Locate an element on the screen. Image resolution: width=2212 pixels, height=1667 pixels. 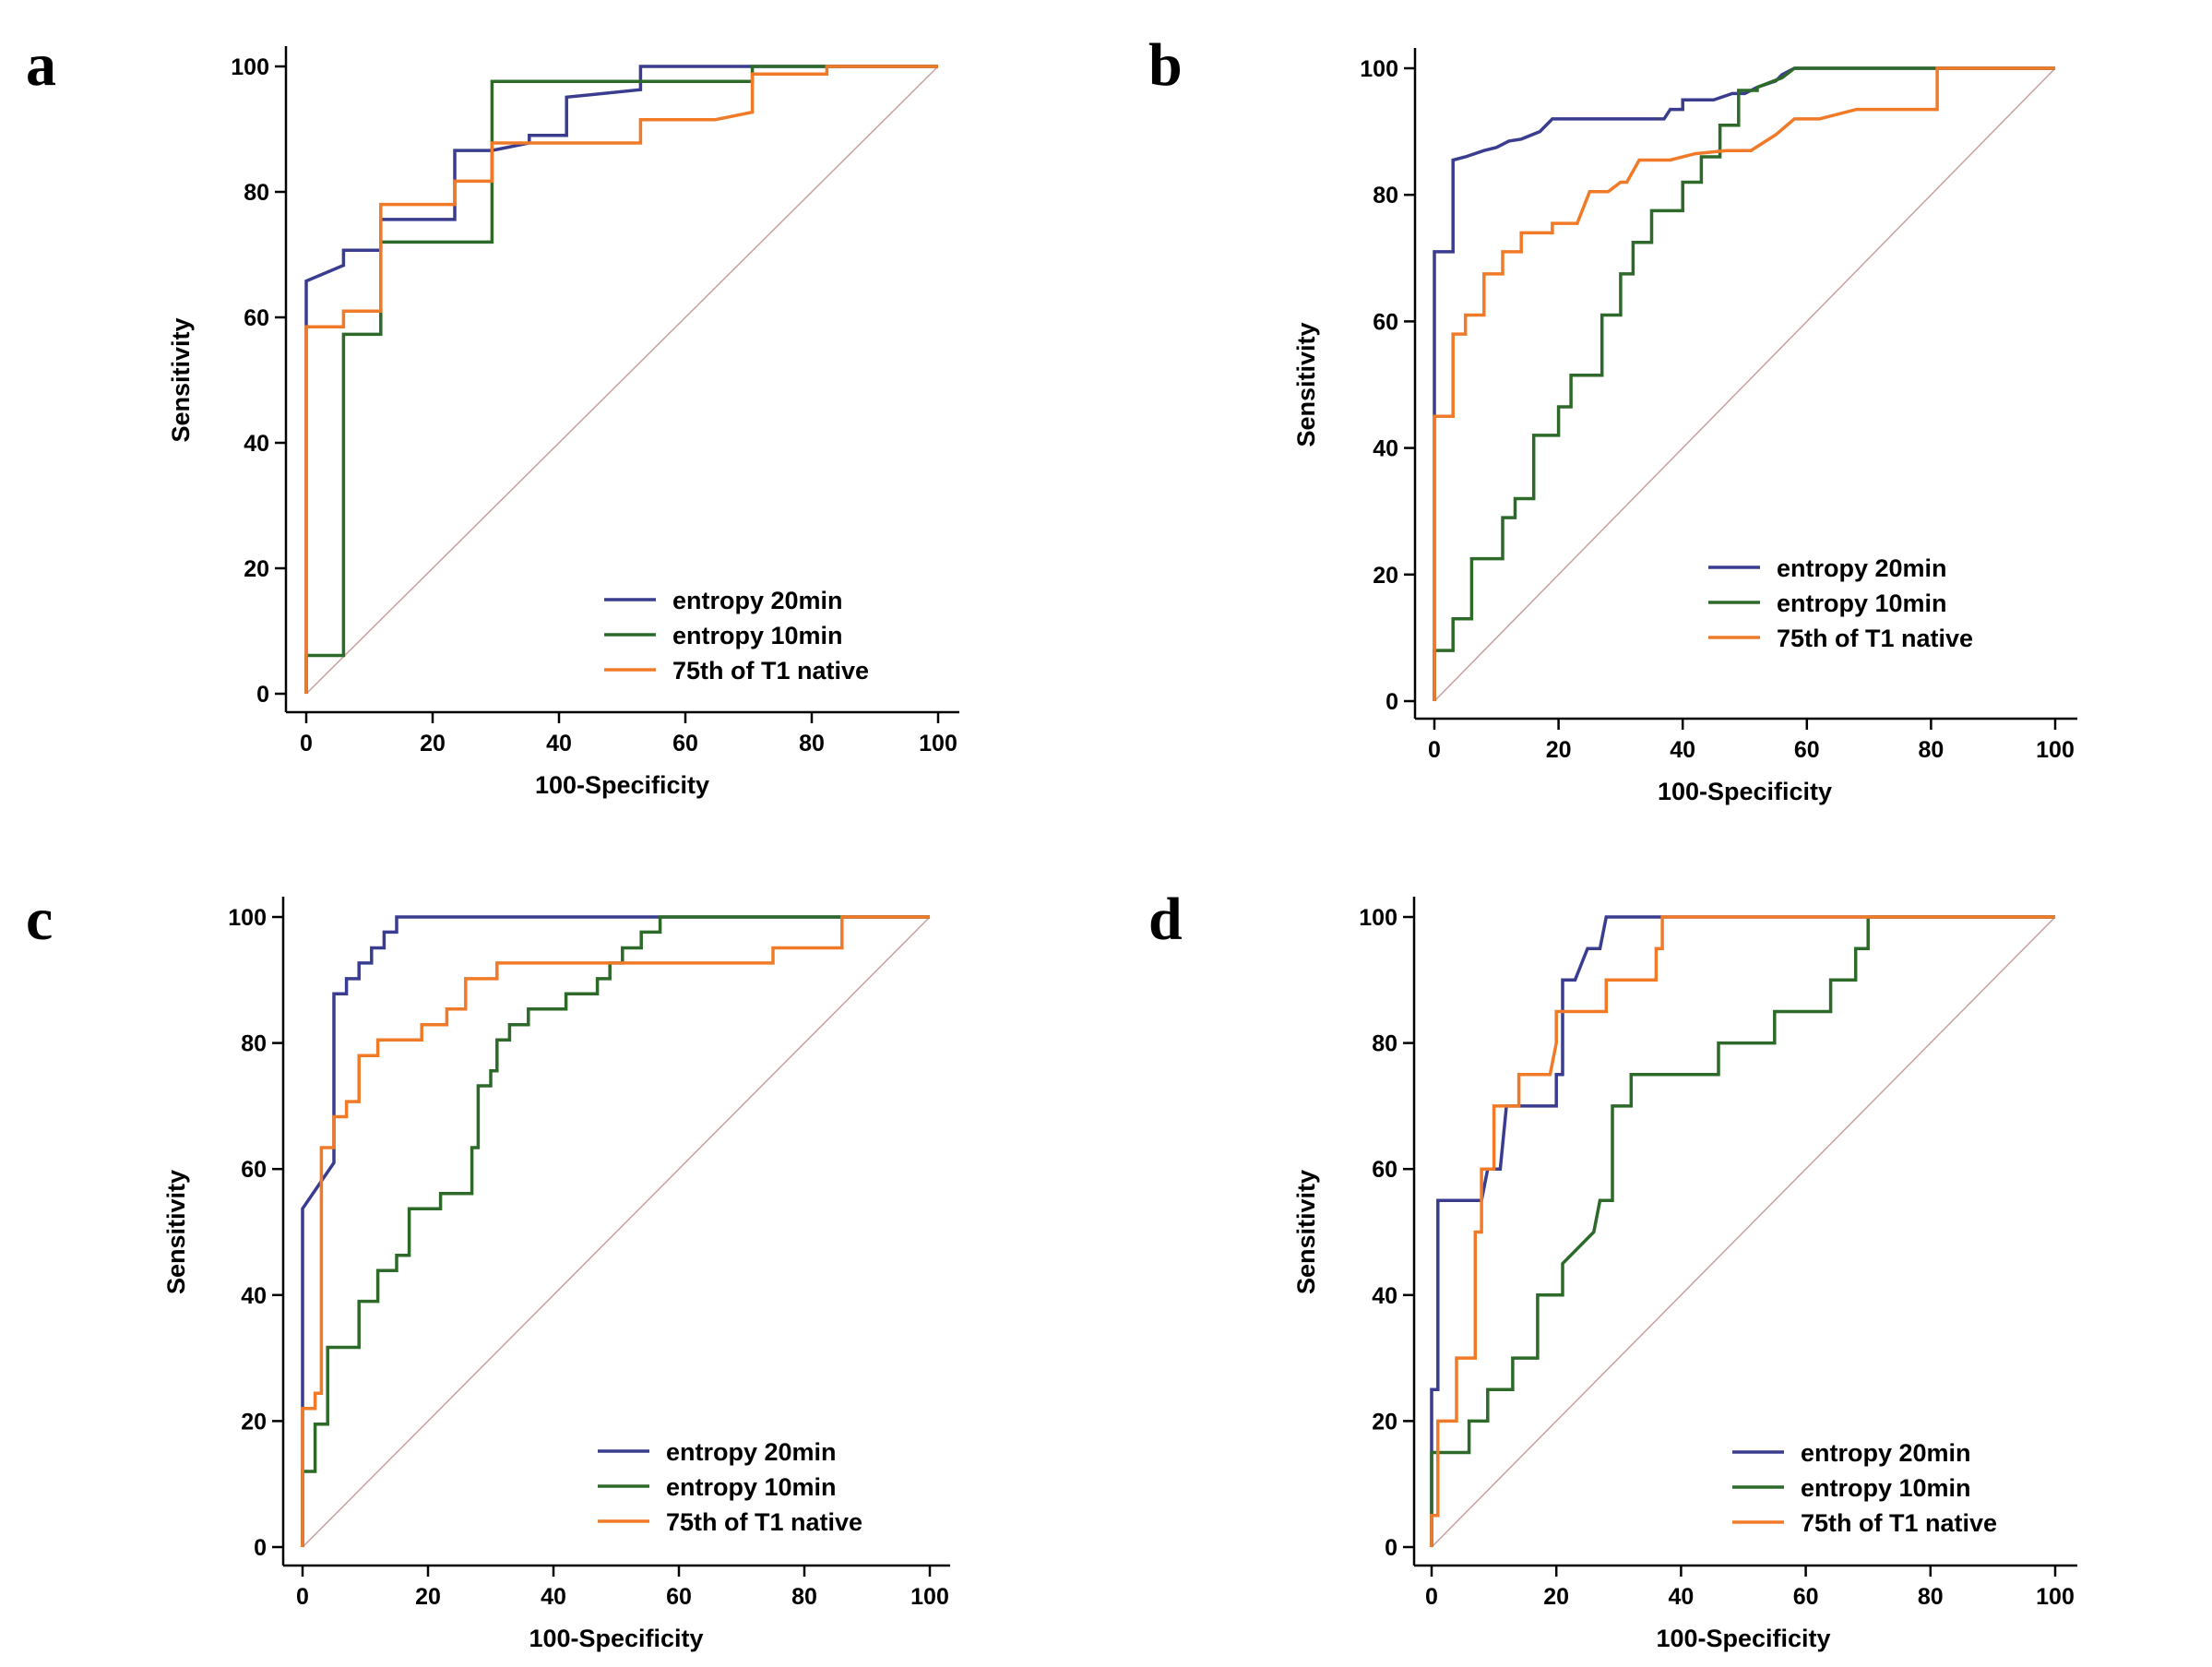
panel-letter: b is located at coordinates (1165, 65).